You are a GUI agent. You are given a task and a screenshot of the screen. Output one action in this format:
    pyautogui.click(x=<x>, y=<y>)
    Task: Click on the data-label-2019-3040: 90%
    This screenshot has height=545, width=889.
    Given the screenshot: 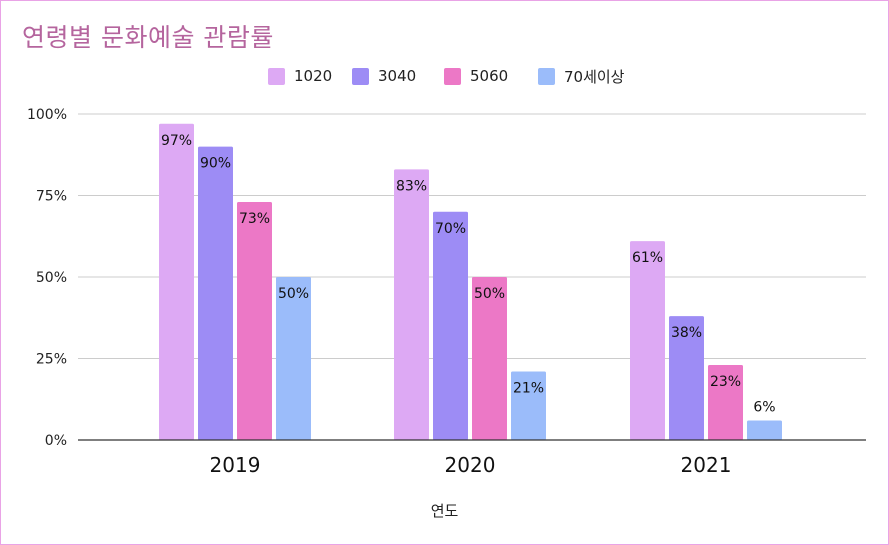 What is the action you would take?
    pyautogui.click(x=215, y=164)
    